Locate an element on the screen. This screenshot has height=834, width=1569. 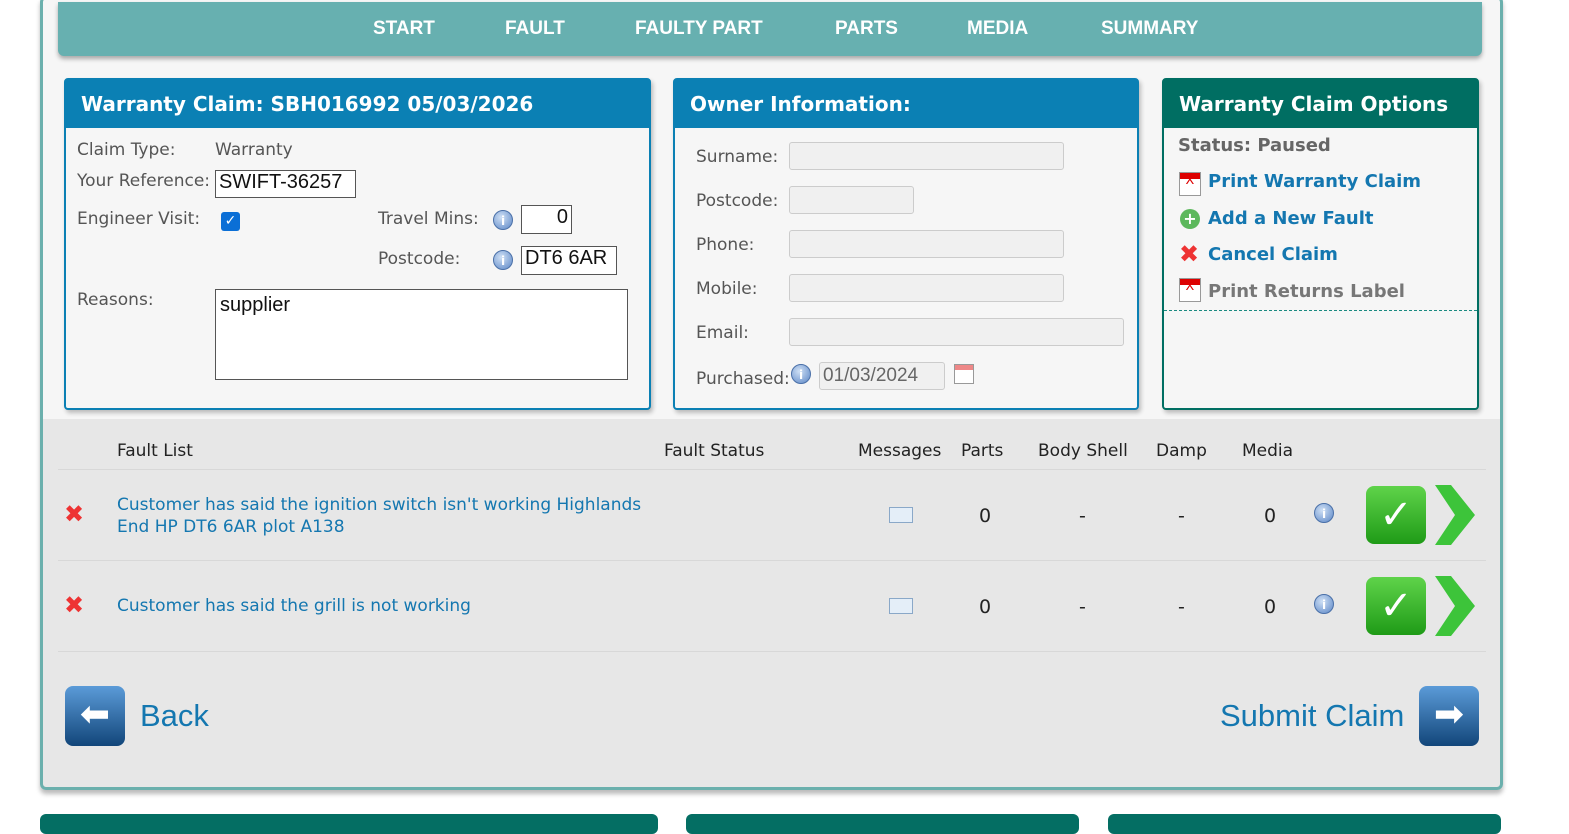
col-fault-status: Fault Status is located at coordinates (714, 451).